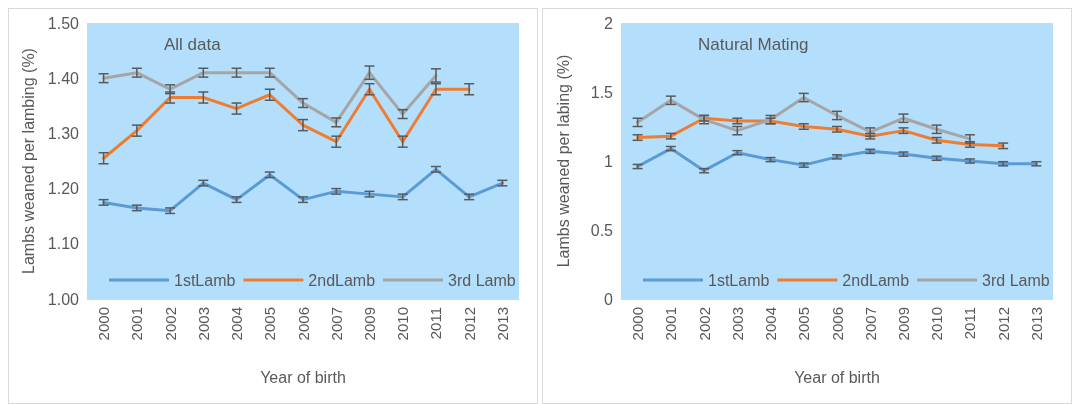  What do you see at coordinates (609, 299) in the screenshot?
I see `y-tick-label: 0` at bounding box center [609, 299].